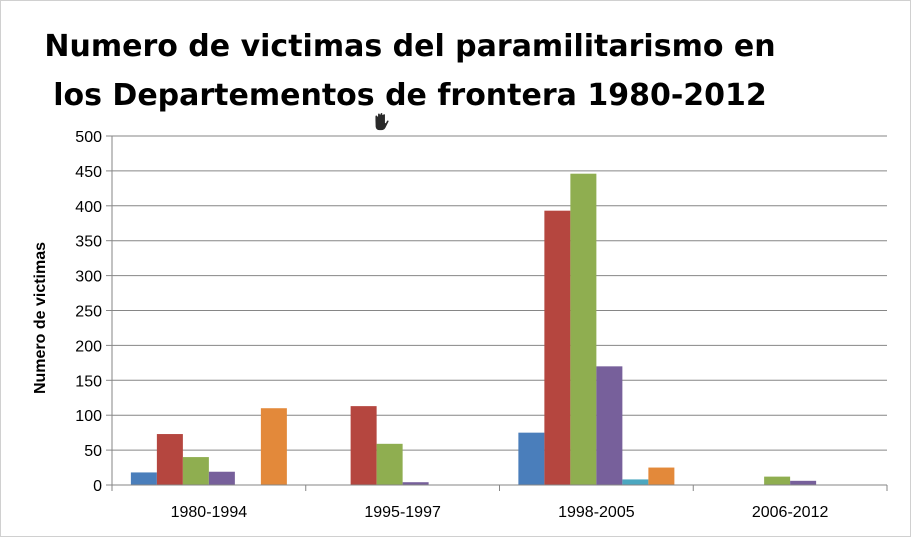  Describe the element at coordinates (410, 95) in the screenshot. I see `chart-title-line-2: los Departementos de frontera 1980-2012` at that location.